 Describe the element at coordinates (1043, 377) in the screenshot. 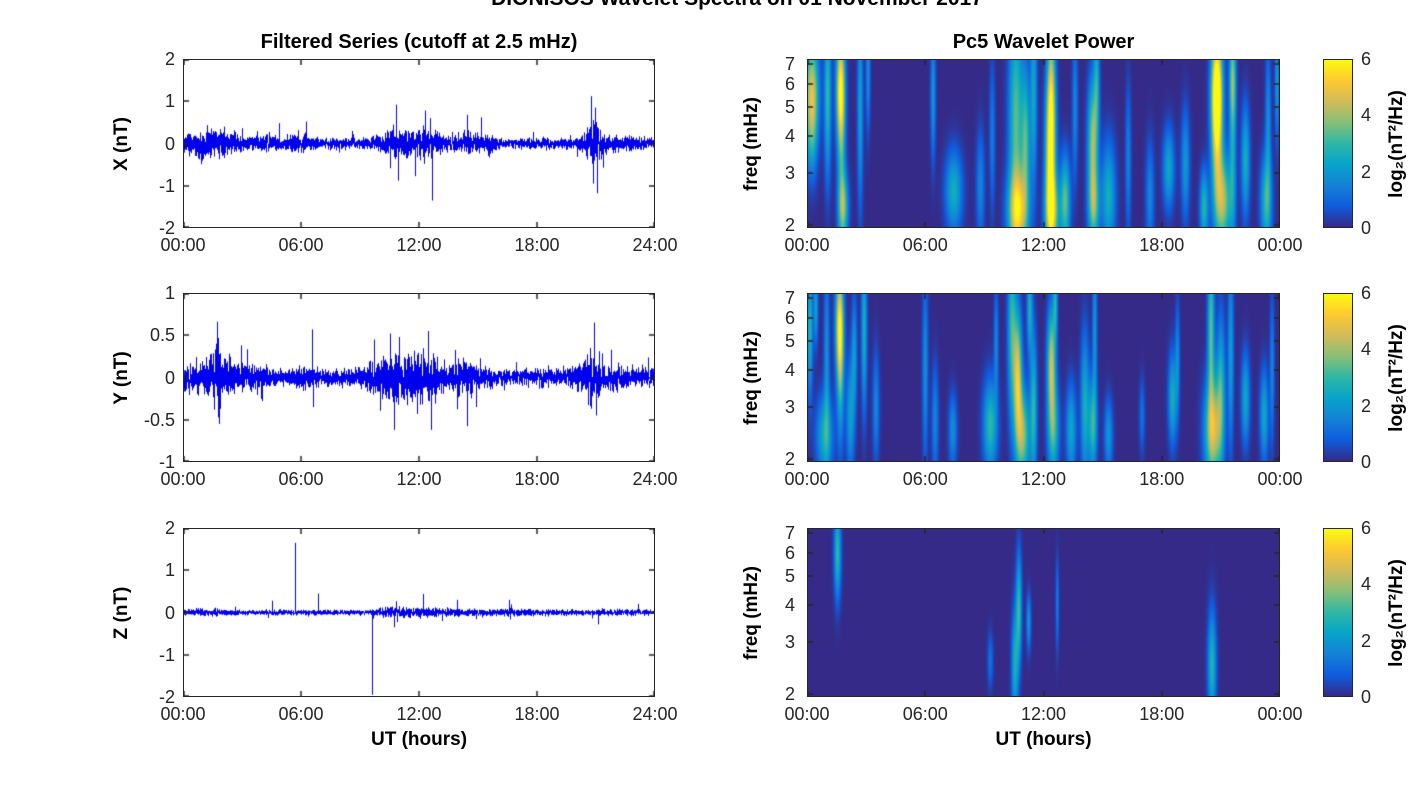

I see `y-wavelet-canvas` at that location.